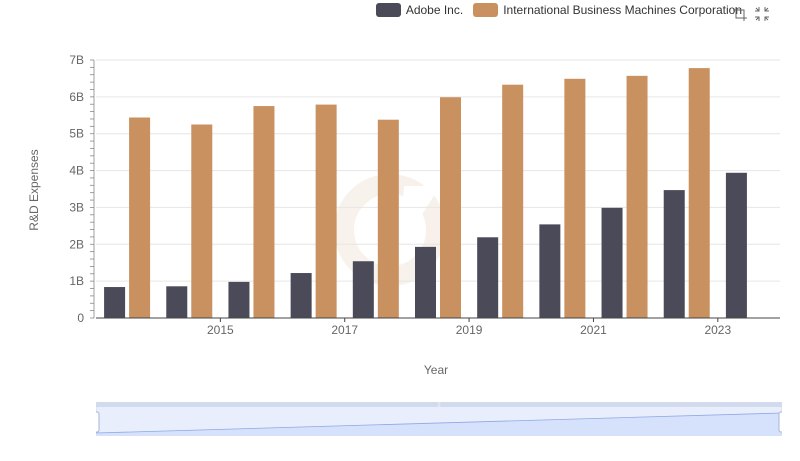 This screenshot has width=800, height=461. Describe the element at coordinates (76, 244) in the screenshot. I see `y-tick-label: 2B` at that location.